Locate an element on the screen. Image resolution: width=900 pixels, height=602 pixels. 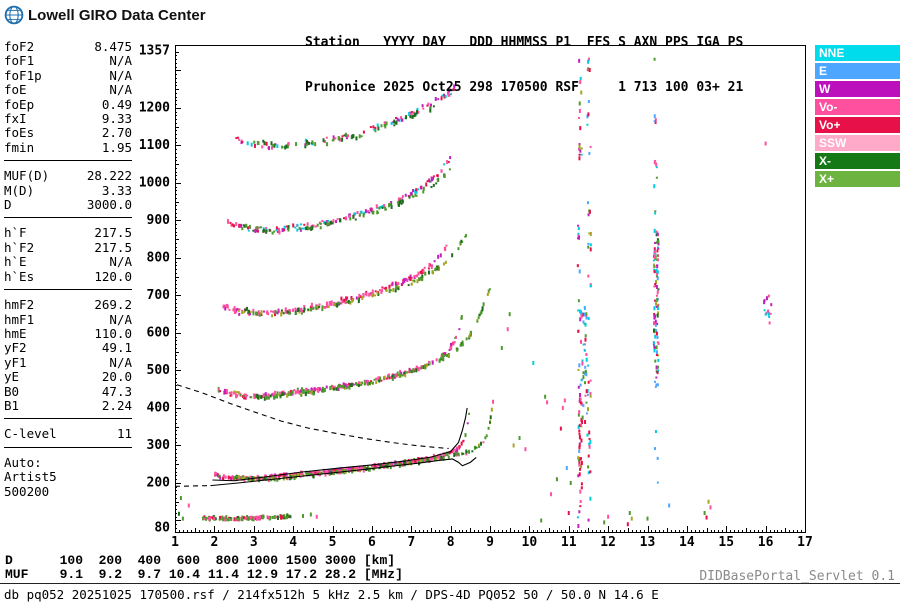
param-row-md: M(D) 3.33 is located at coordinates (68, 190).